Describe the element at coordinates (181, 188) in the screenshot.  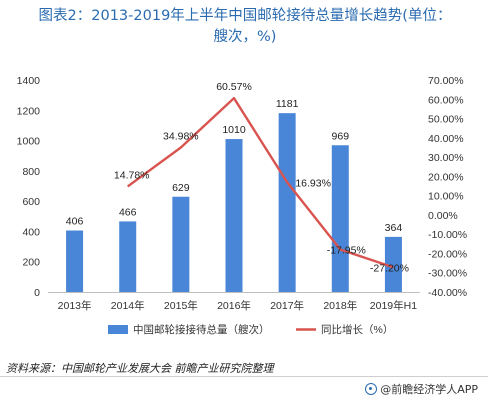
I see `bar-data-label: 629` at that location.